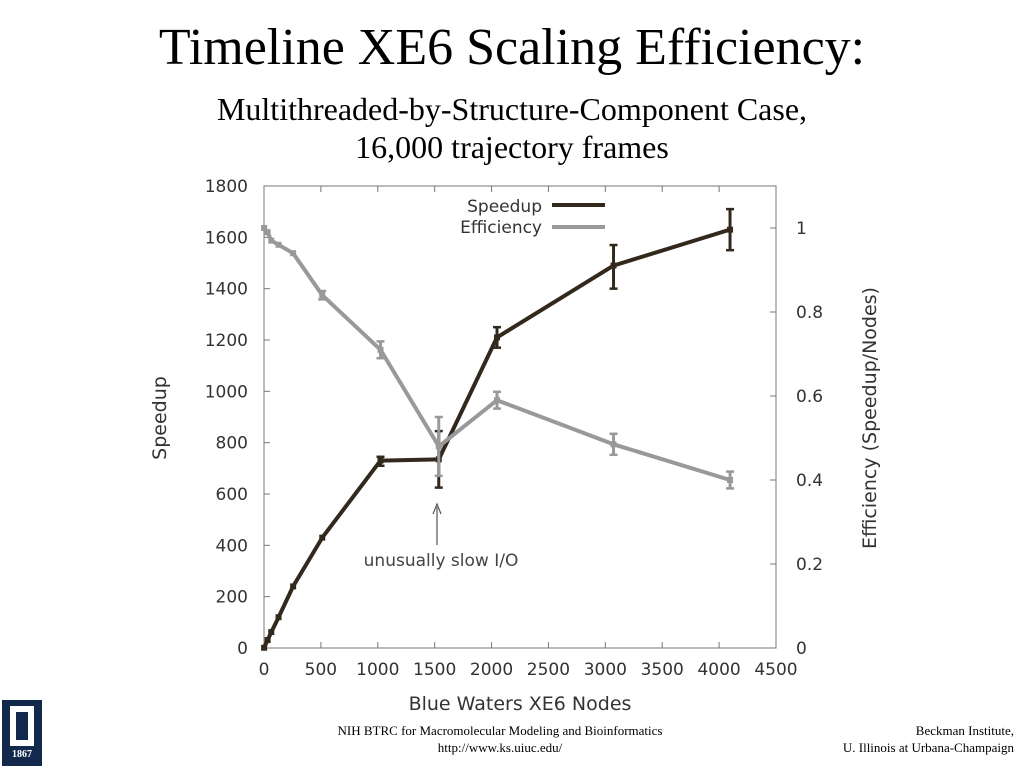  I want to click on x-tick-label: 3000, so click(605, 670).